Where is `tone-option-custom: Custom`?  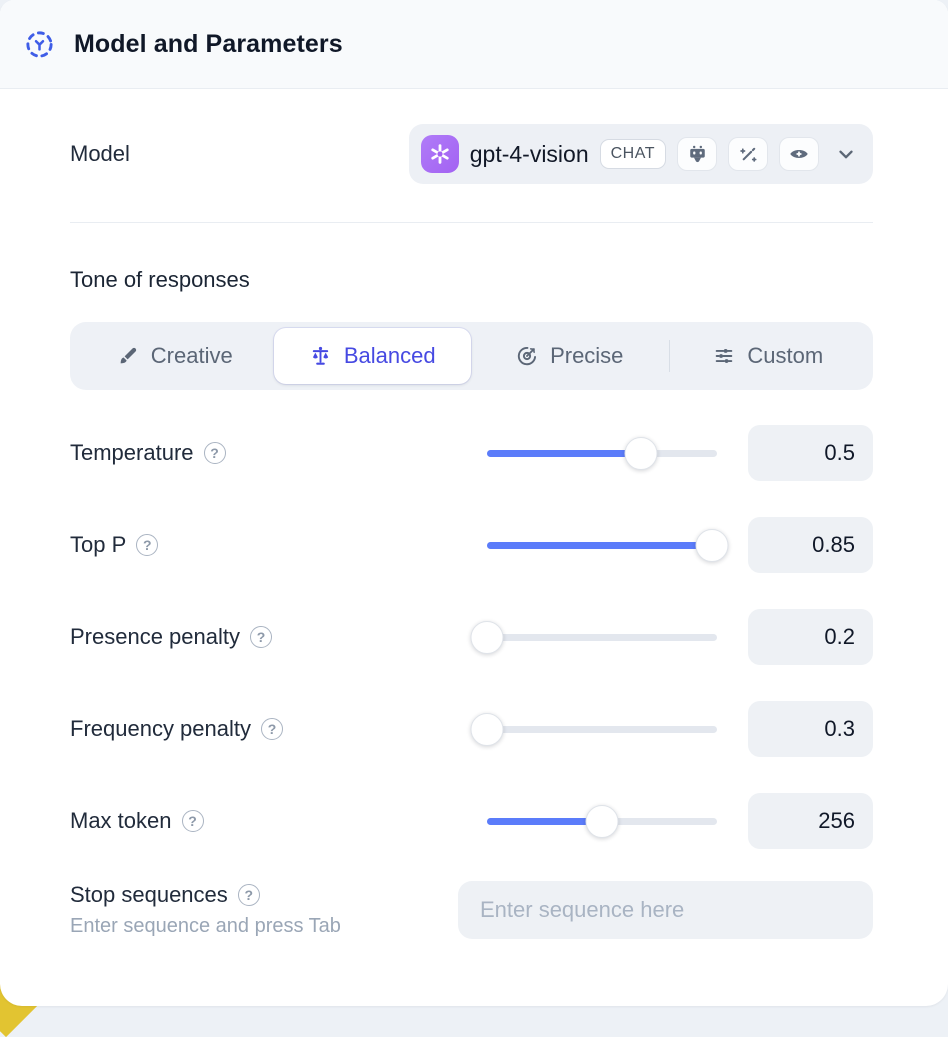 tone-option-custom: Custom is located at coordinates (769, 356).